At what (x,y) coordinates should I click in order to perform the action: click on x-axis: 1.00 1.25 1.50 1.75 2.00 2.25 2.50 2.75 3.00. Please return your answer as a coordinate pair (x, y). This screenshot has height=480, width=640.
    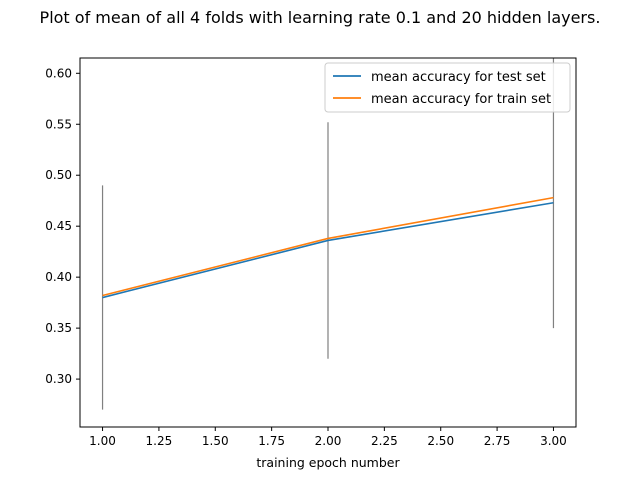
    Looking at the image, I should click on (328, 437).